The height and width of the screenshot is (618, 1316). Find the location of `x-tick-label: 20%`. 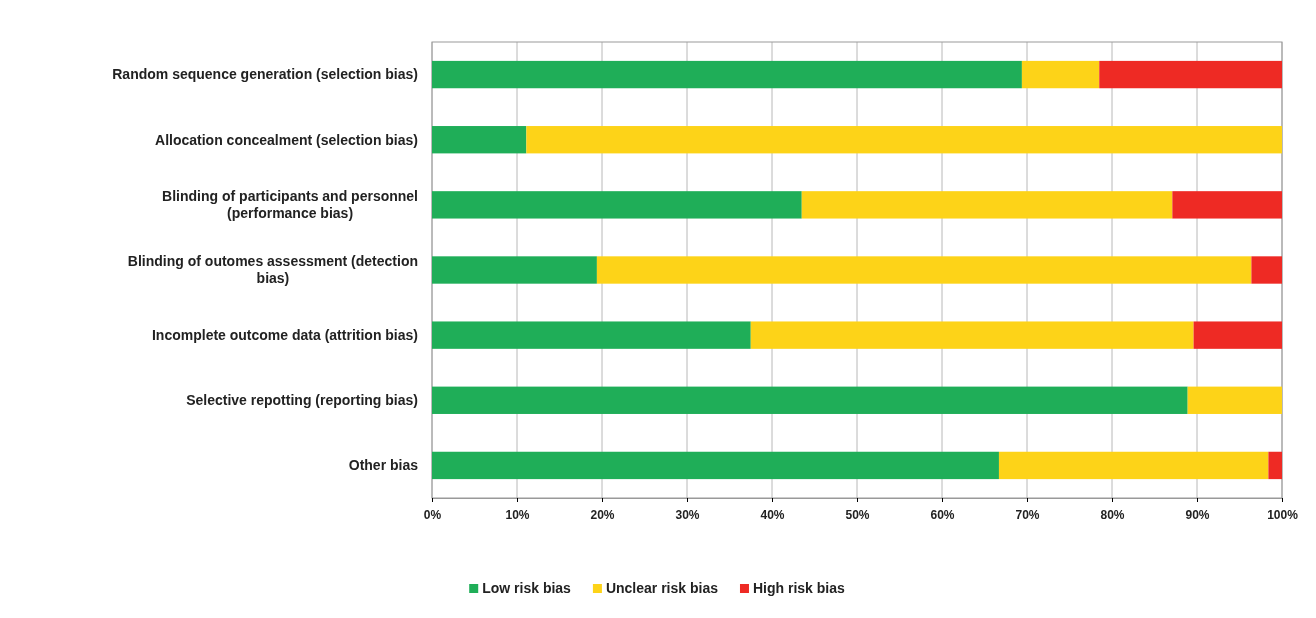

x-tick-label: 20% is located at coordinates (602, 515).